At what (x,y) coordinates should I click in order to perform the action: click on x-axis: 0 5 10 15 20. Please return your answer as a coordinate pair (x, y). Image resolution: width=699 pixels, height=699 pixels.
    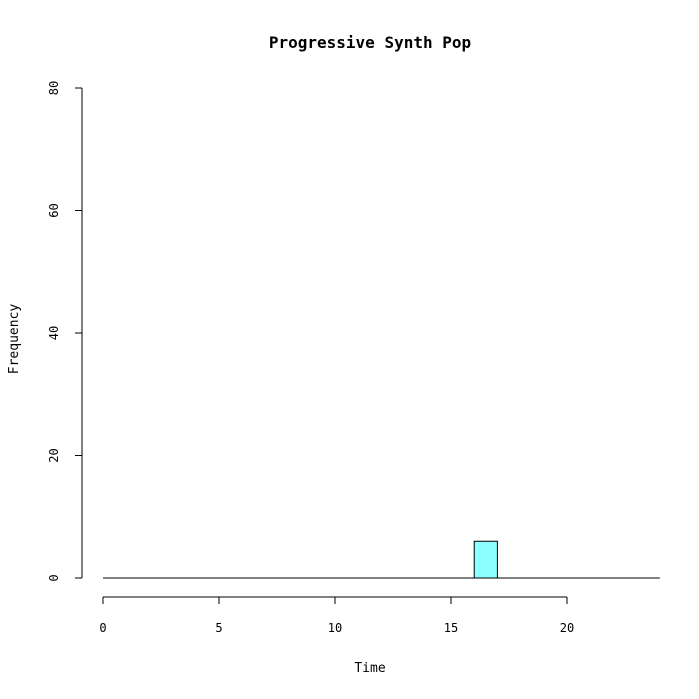
    Looking at the image, I should click on (336, 615).